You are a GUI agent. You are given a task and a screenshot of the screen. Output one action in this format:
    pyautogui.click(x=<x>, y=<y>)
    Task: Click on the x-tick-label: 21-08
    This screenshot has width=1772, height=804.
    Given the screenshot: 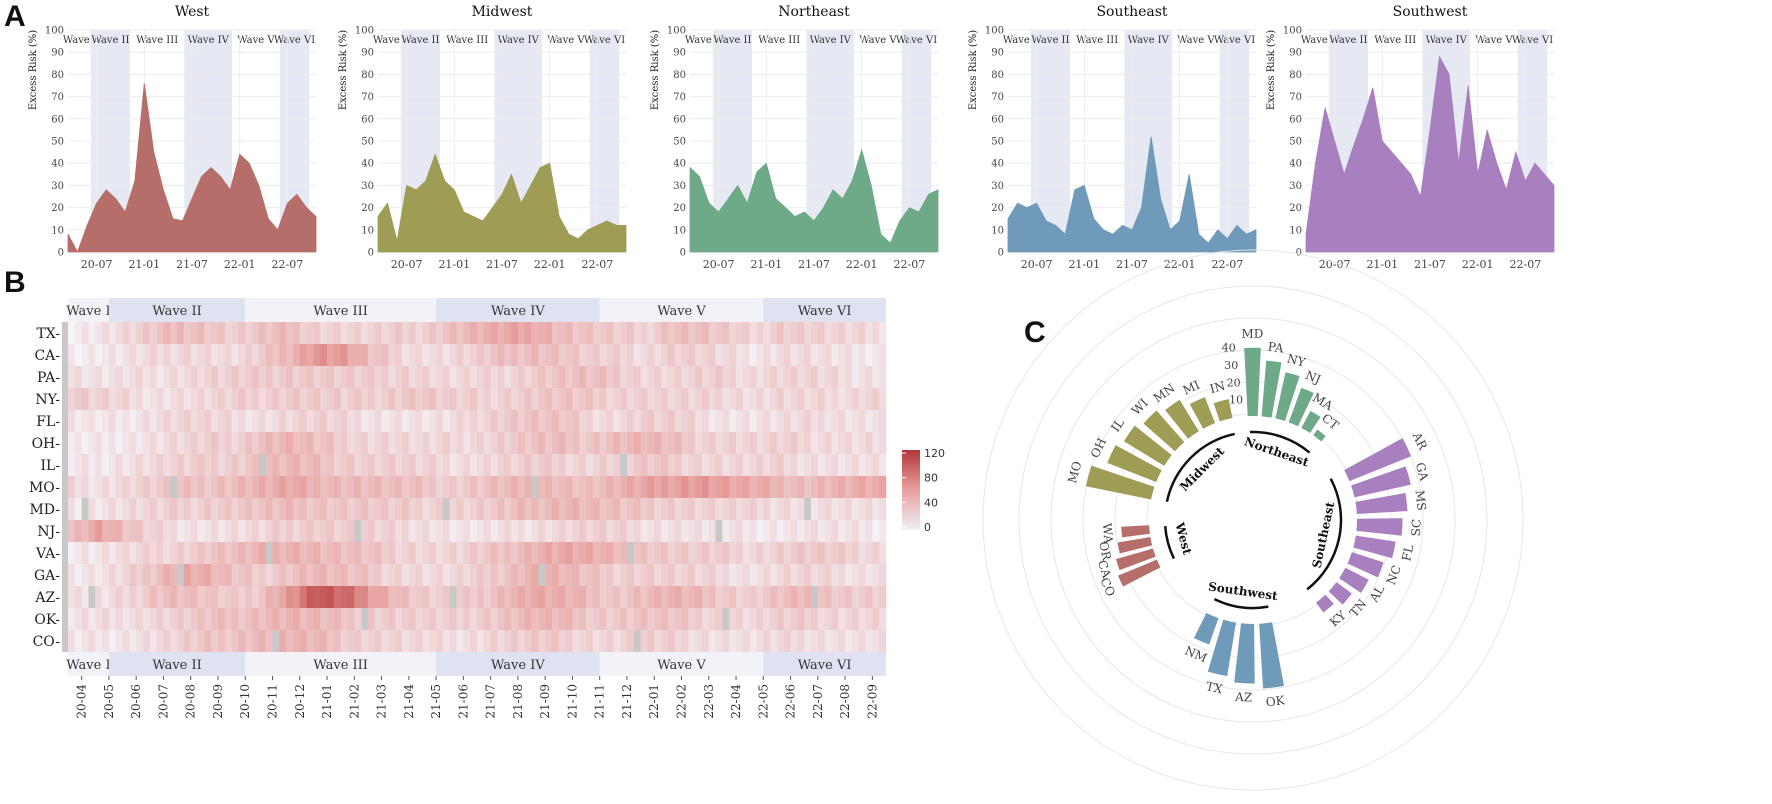 What is the action you would take?
    pyautogui.click(x=518, y=701)
    